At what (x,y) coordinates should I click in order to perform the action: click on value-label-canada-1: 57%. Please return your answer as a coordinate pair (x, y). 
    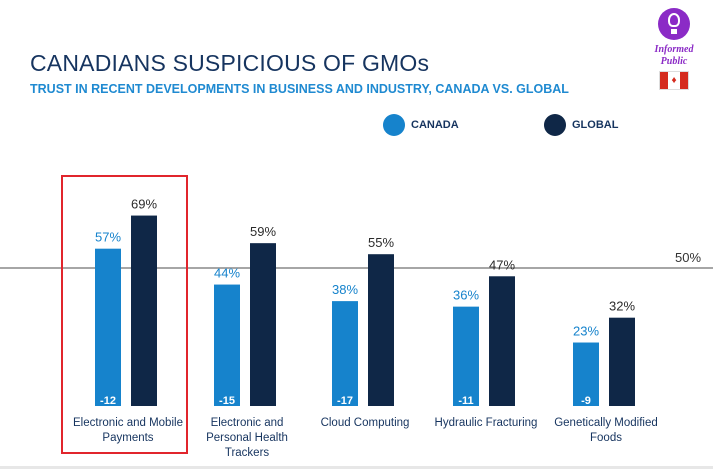
    Looking at the image, I should click on (108, 237).